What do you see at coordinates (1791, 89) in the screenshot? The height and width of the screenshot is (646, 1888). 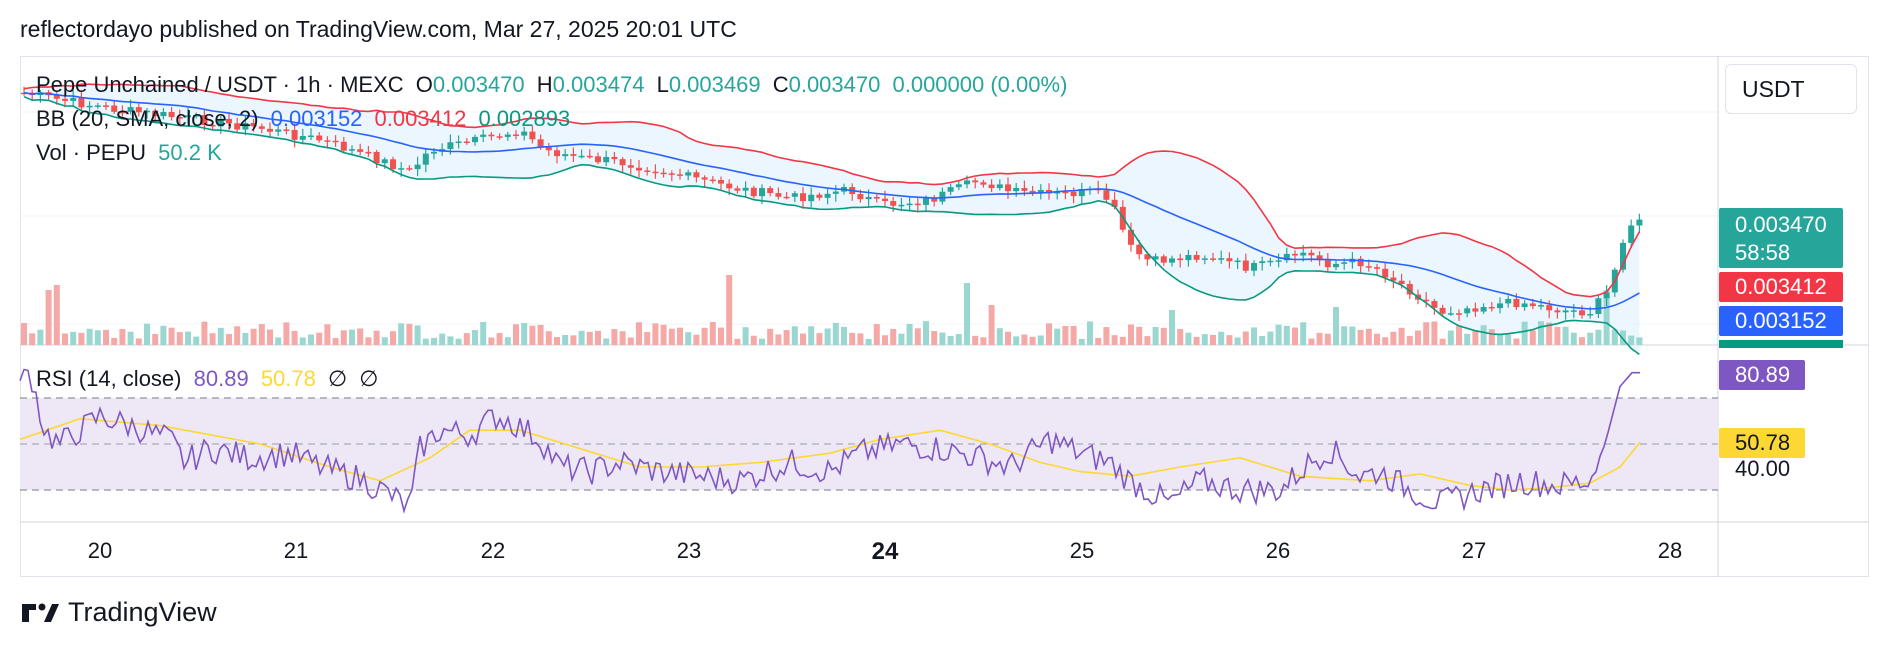 I see `currency-selector: USDT` at bounding box center [1791, 89].